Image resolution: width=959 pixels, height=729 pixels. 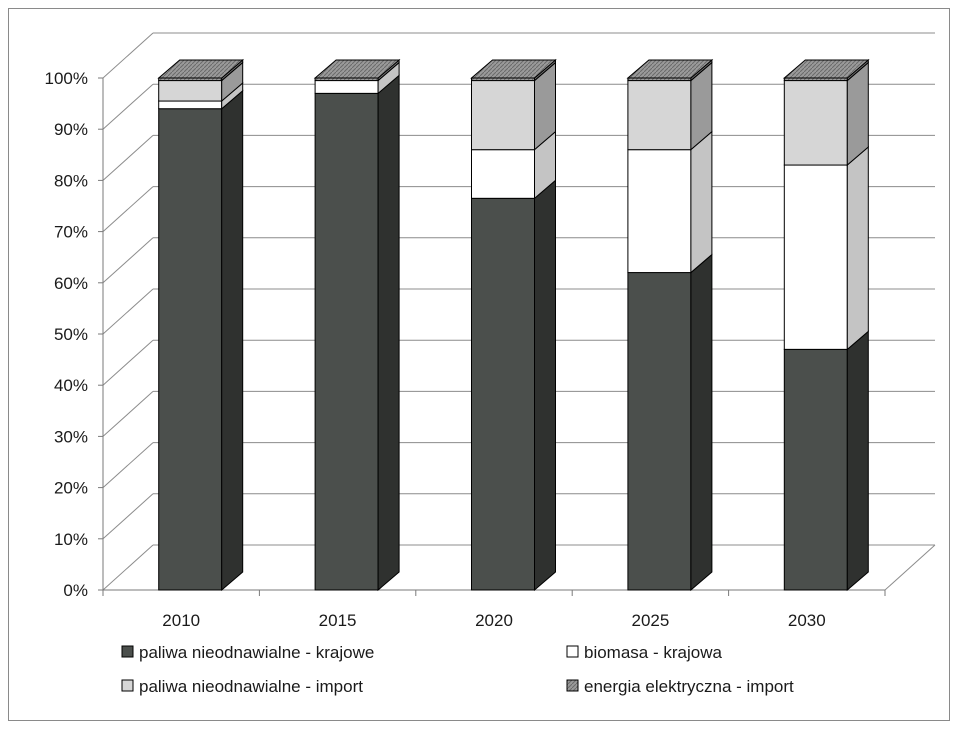 I want to click on y-tick-label: 70%, so click(x=71, y=232).